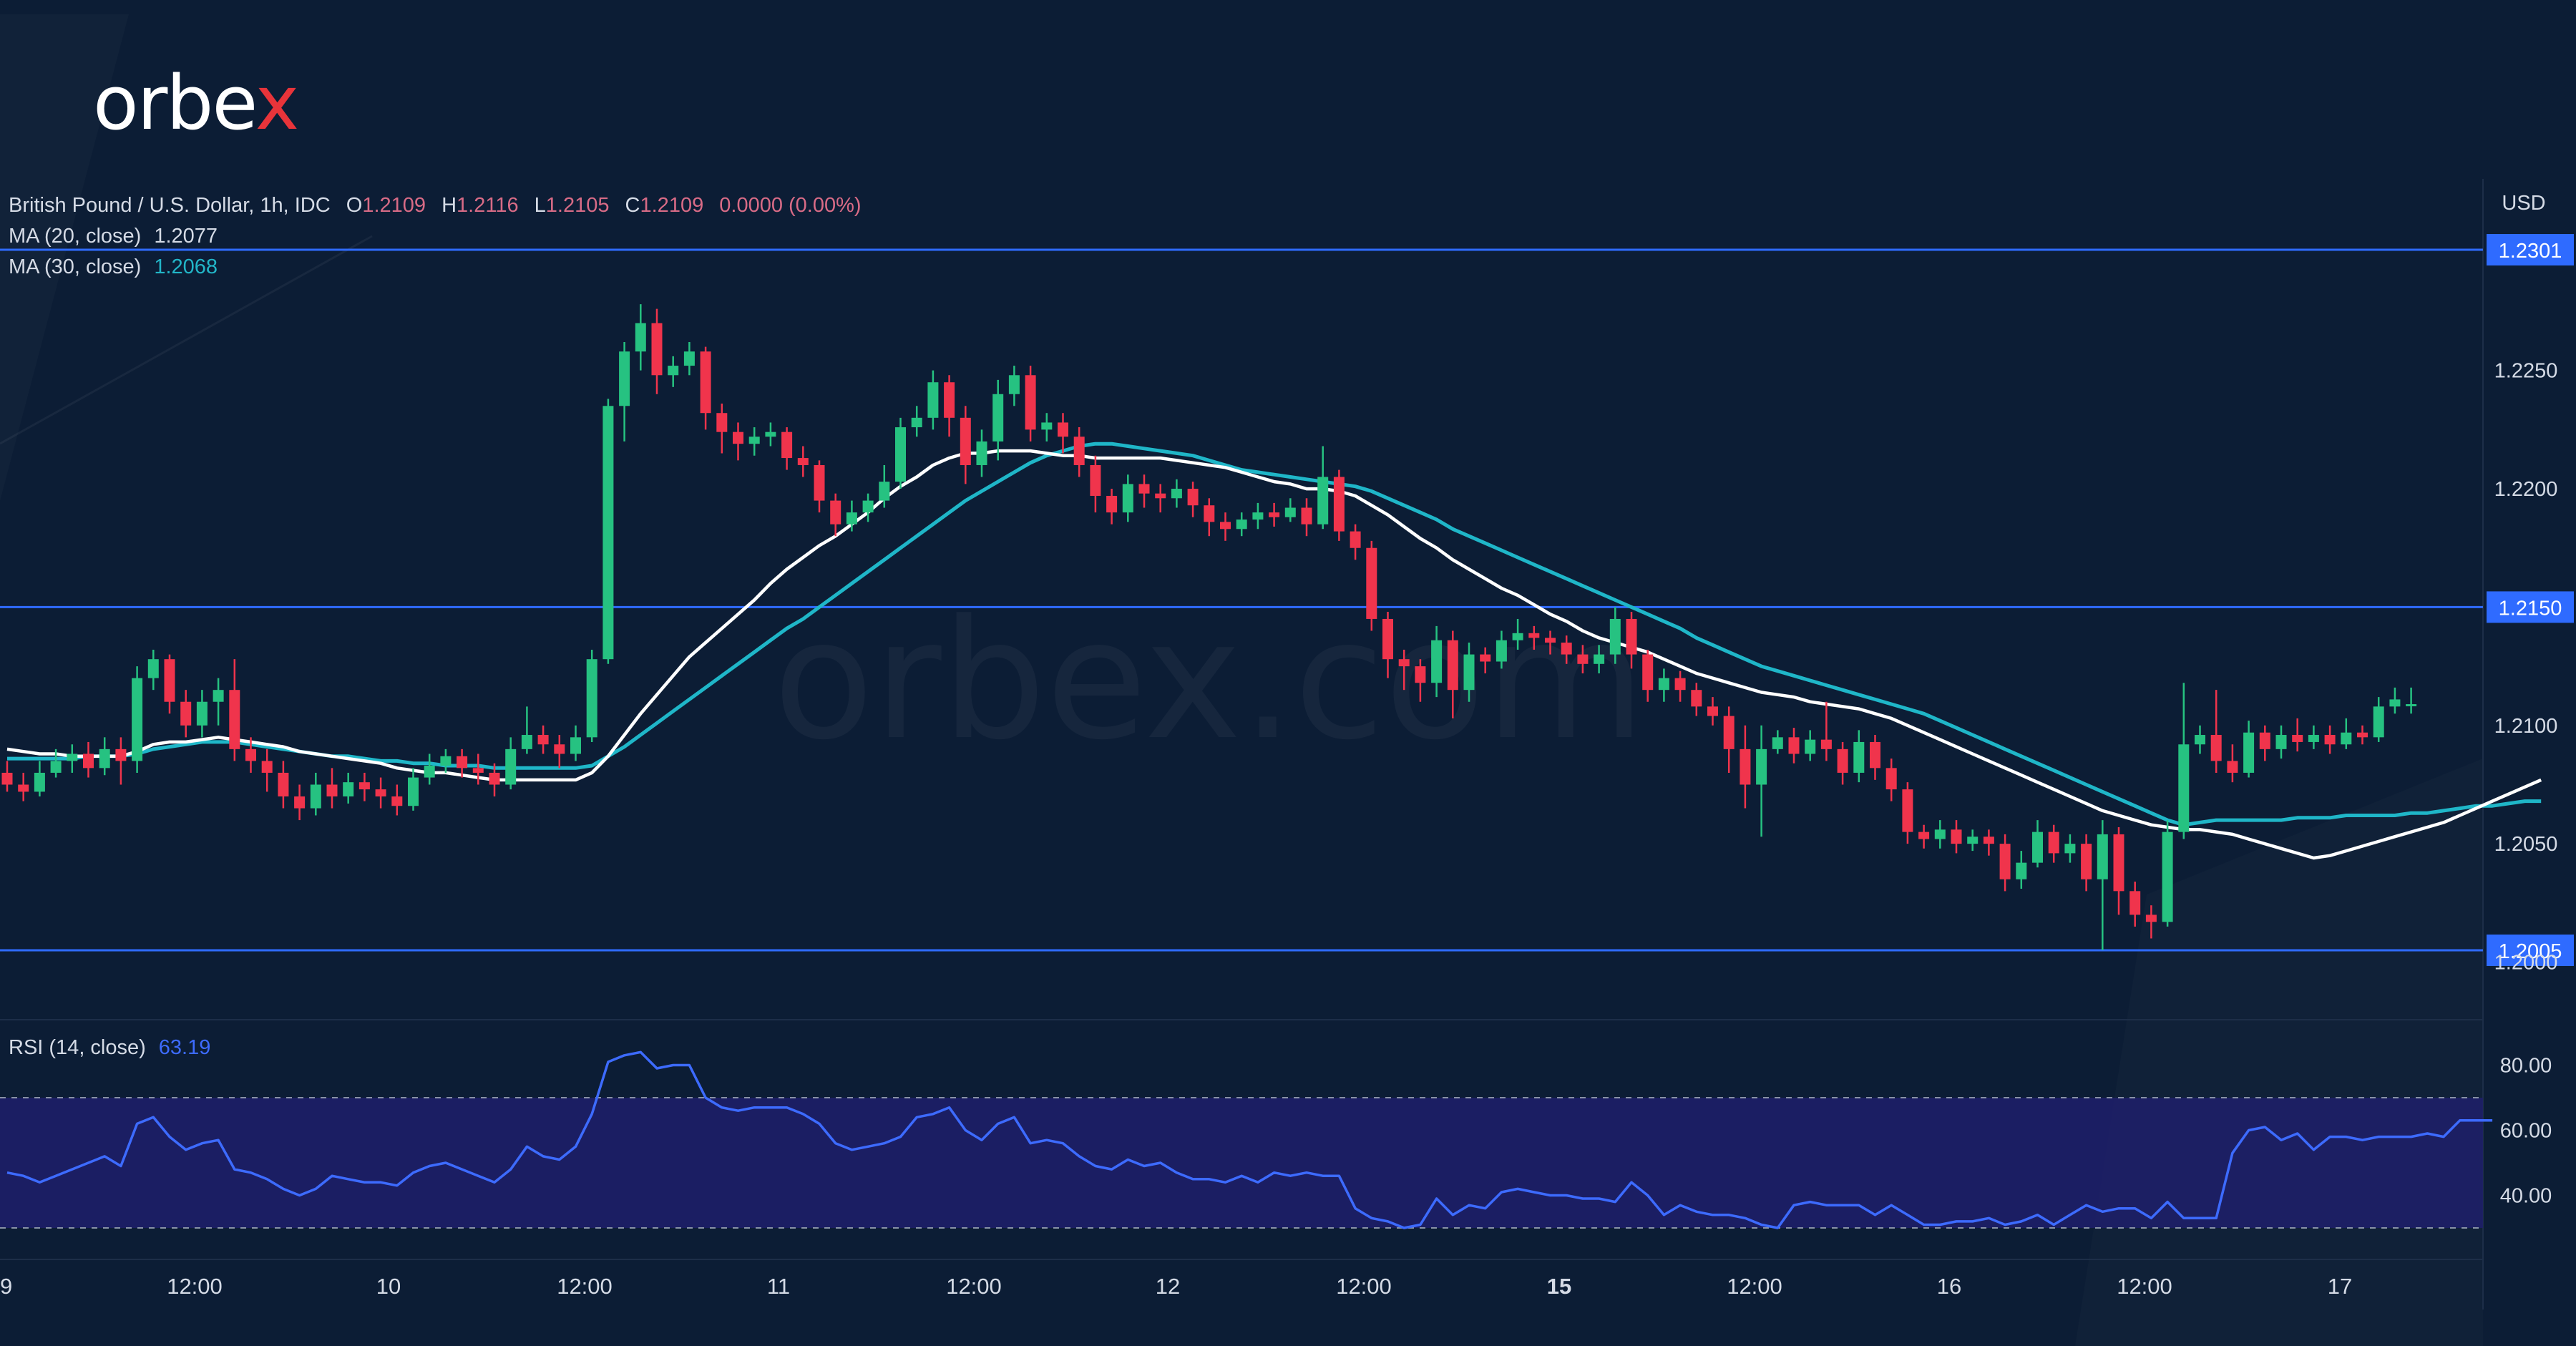  What do you see at coordinates (2526, 1196) in the screenshot?
I see `rsi-tick-label: 40.00` at bounding box center [2526, 1196].